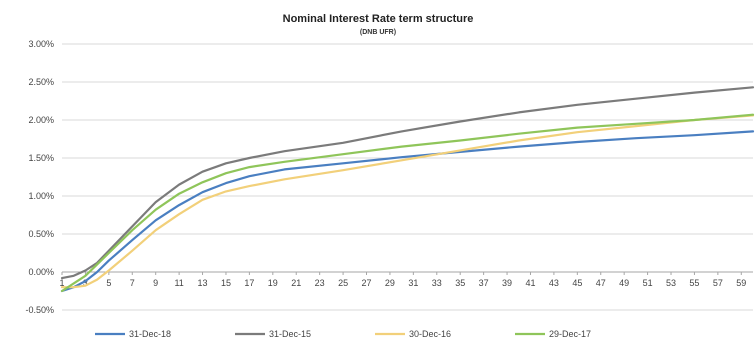  I want to click on x-tick-label: 37, so click(484, 283).